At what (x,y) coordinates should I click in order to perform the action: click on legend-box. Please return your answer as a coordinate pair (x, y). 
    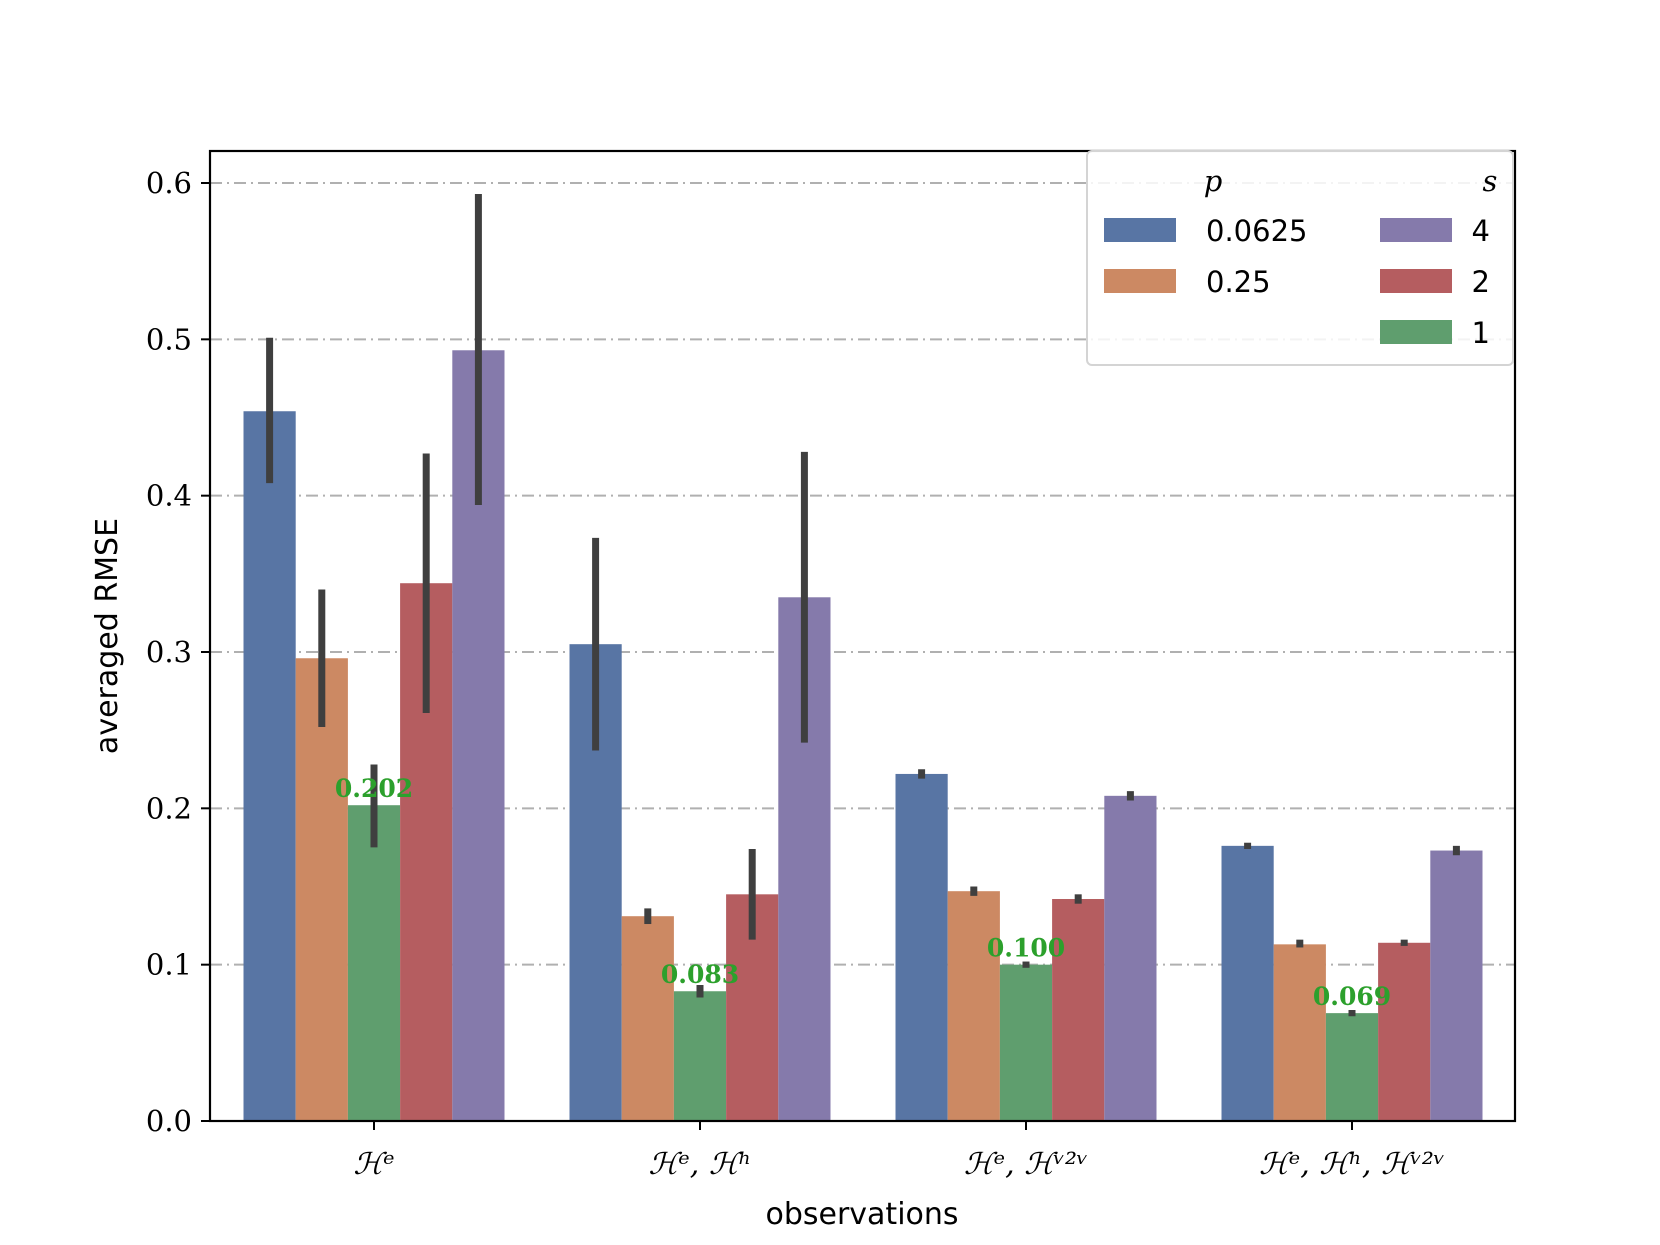
    Looking at the image, I should click on (1300, 258).